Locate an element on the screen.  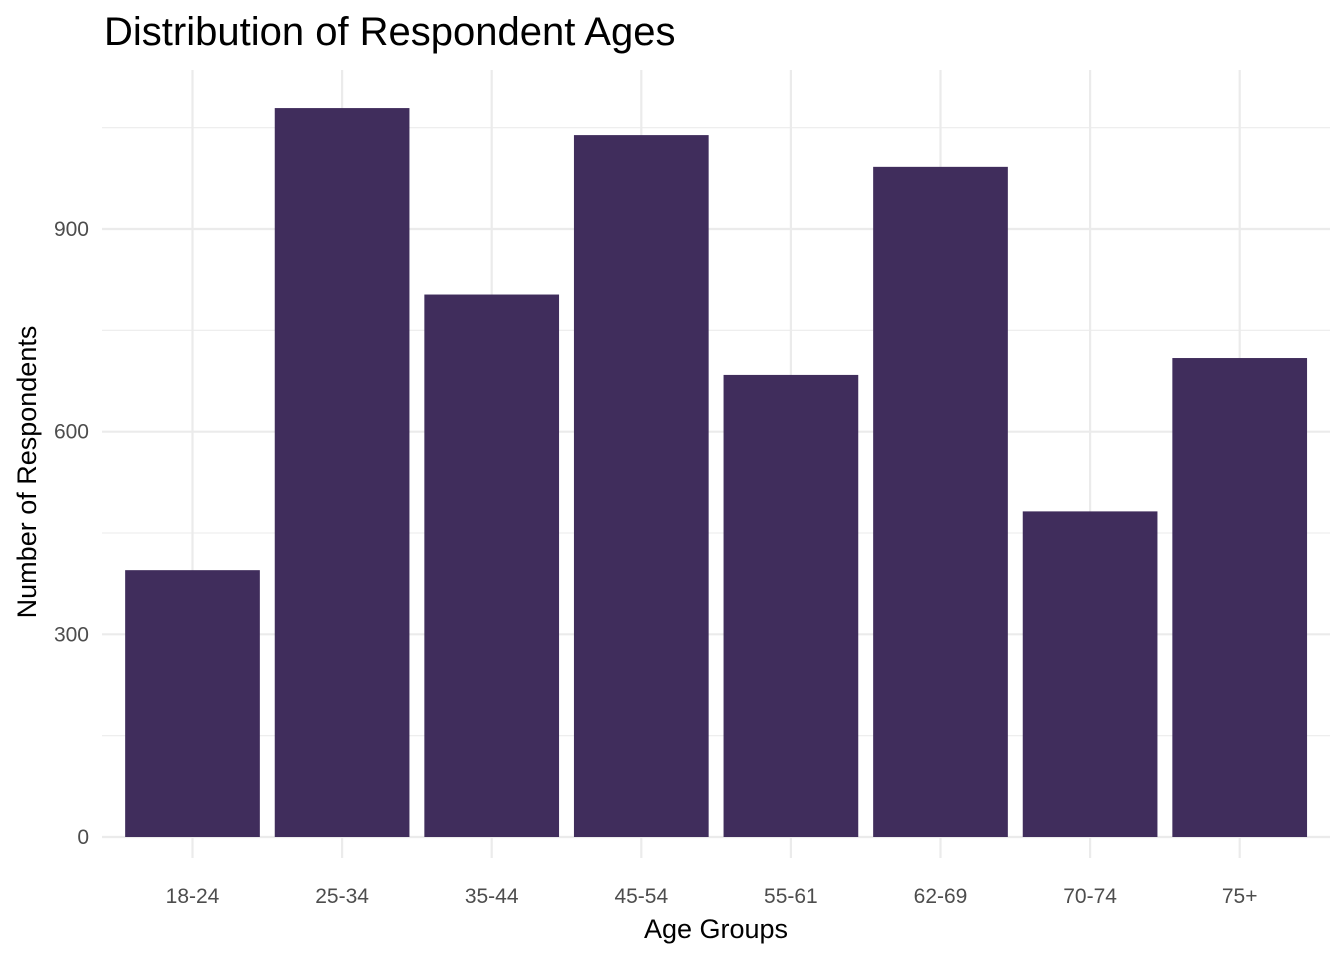
x-tick-label: 25-34 is located at coordinates (342, 896).